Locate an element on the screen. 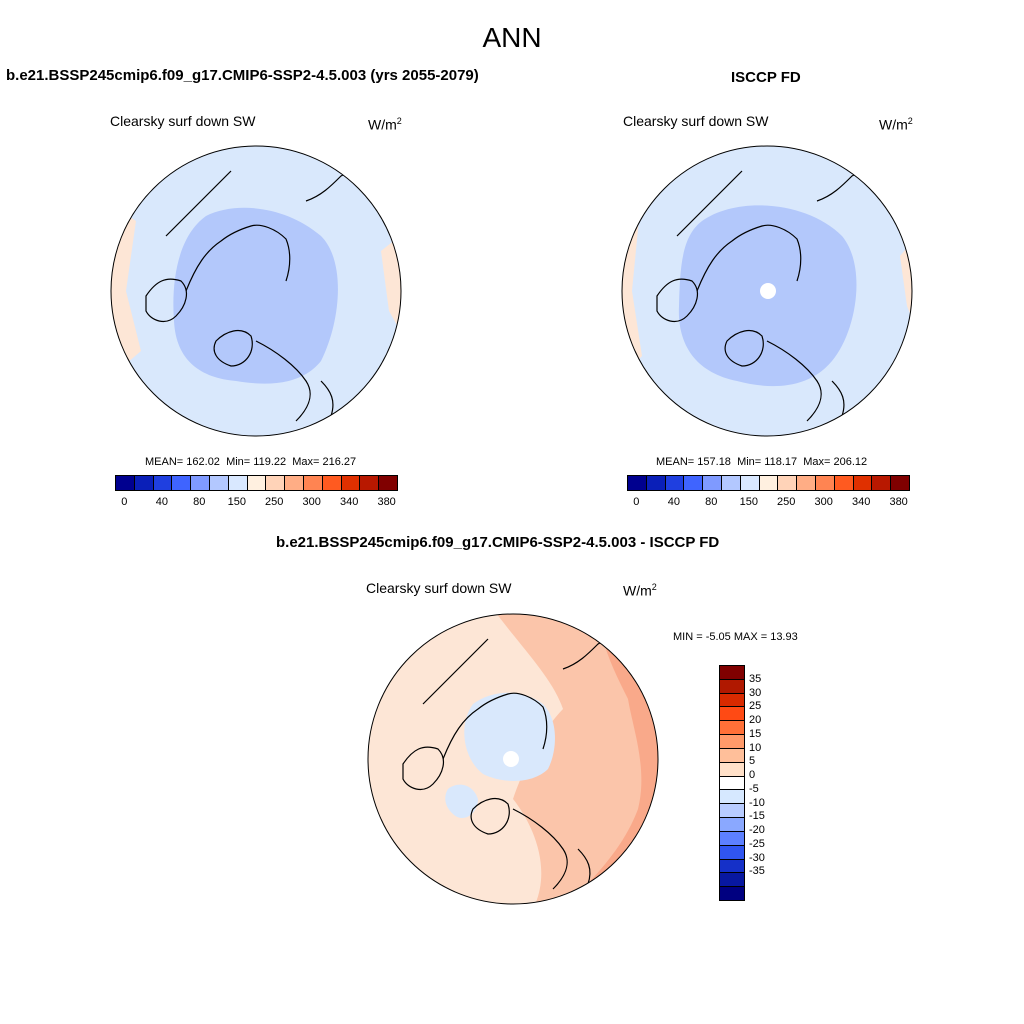 The image size is (1024, 1024). colorbar-tick-label: 250 is located at coordinates (786, 502).